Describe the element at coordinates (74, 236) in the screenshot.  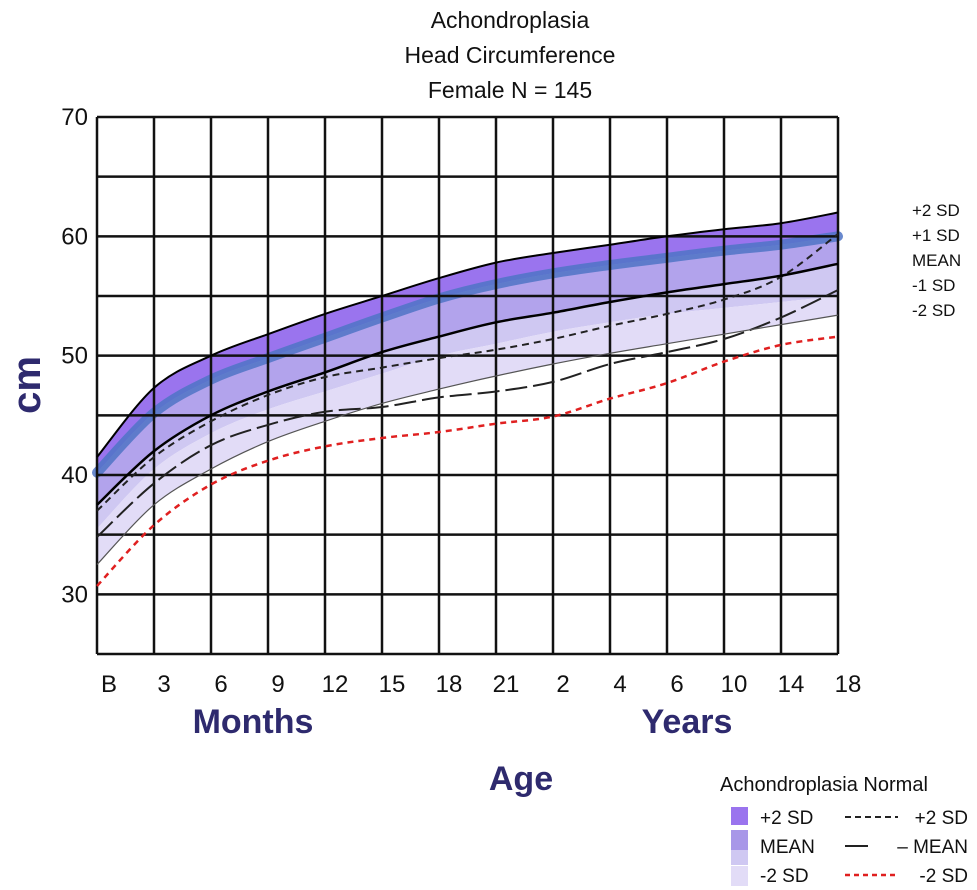
I see `y-tick-label: 60` at that location.